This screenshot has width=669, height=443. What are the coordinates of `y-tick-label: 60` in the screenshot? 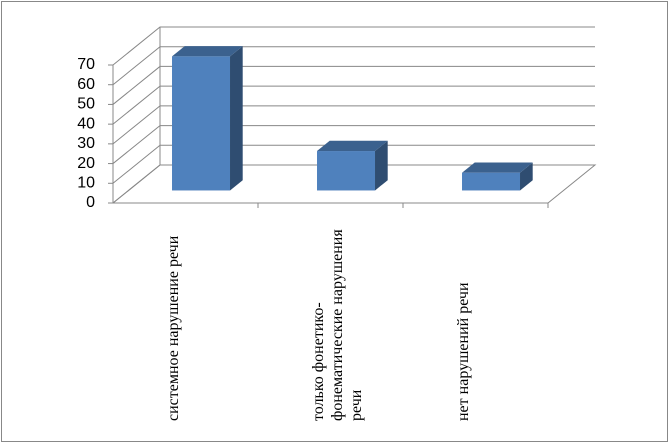 It's located at (86, 84).